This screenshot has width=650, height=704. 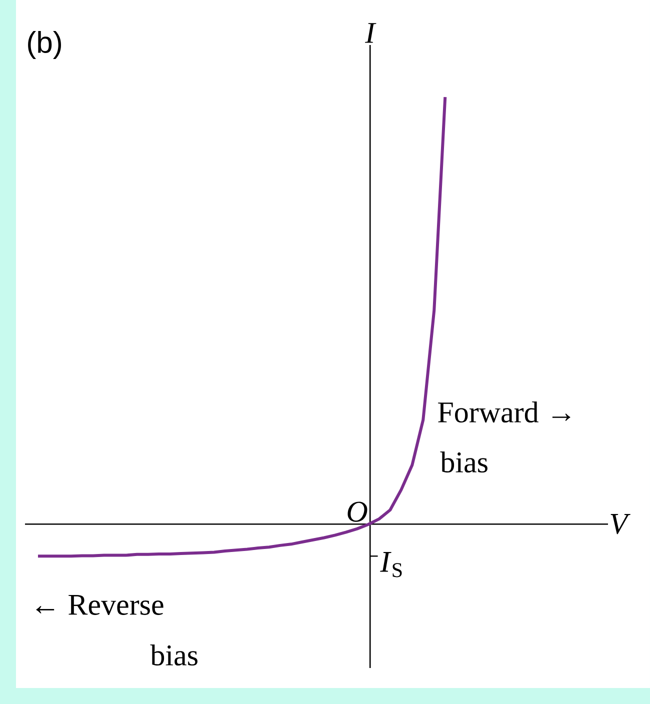 I want to click on annotation: I$_{S}$, so click(x=391, y=565).